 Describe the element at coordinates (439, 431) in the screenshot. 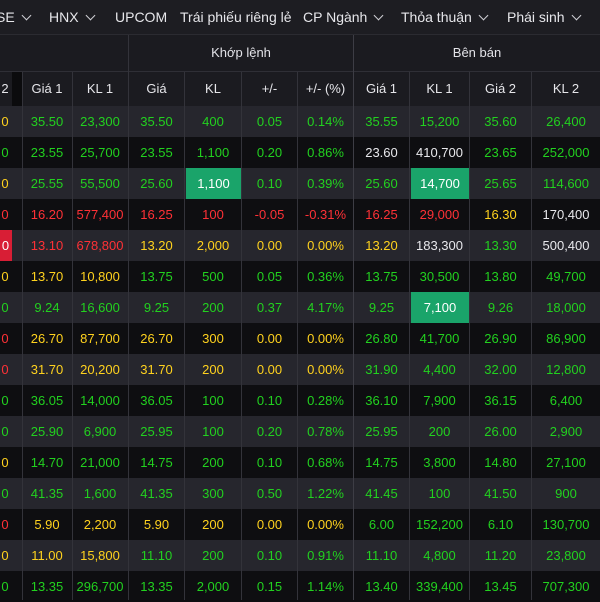

I see `cell-ask-volume-1: 200` at that location.